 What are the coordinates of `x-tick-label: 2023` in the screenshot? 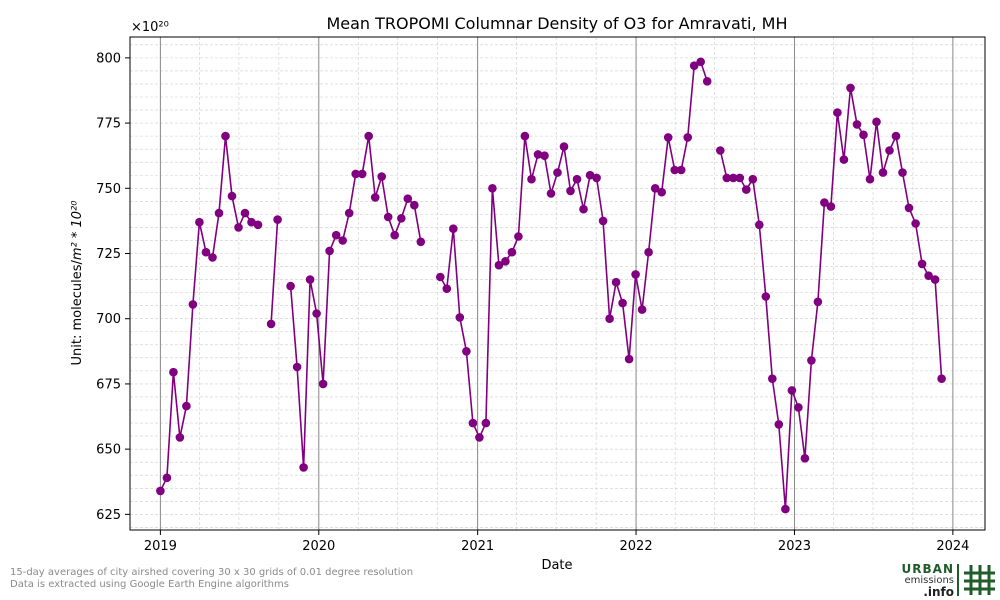 It's located at (794, 546).